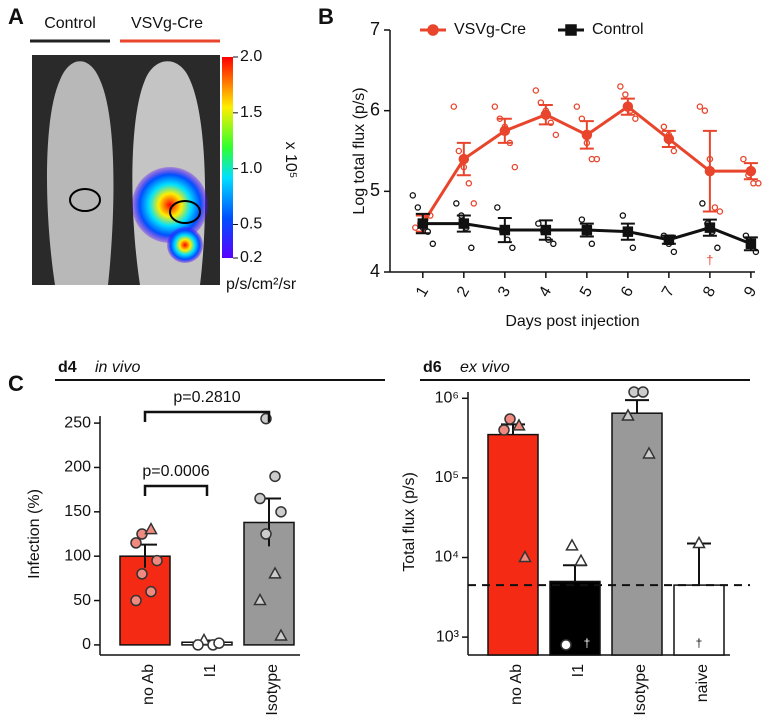 Image resolution: width=773 pixels, height=723 pixels. Describe the element at coordinates (446, 557) in the screenshot. I see `y-tick-label: 10⁴` at that location.